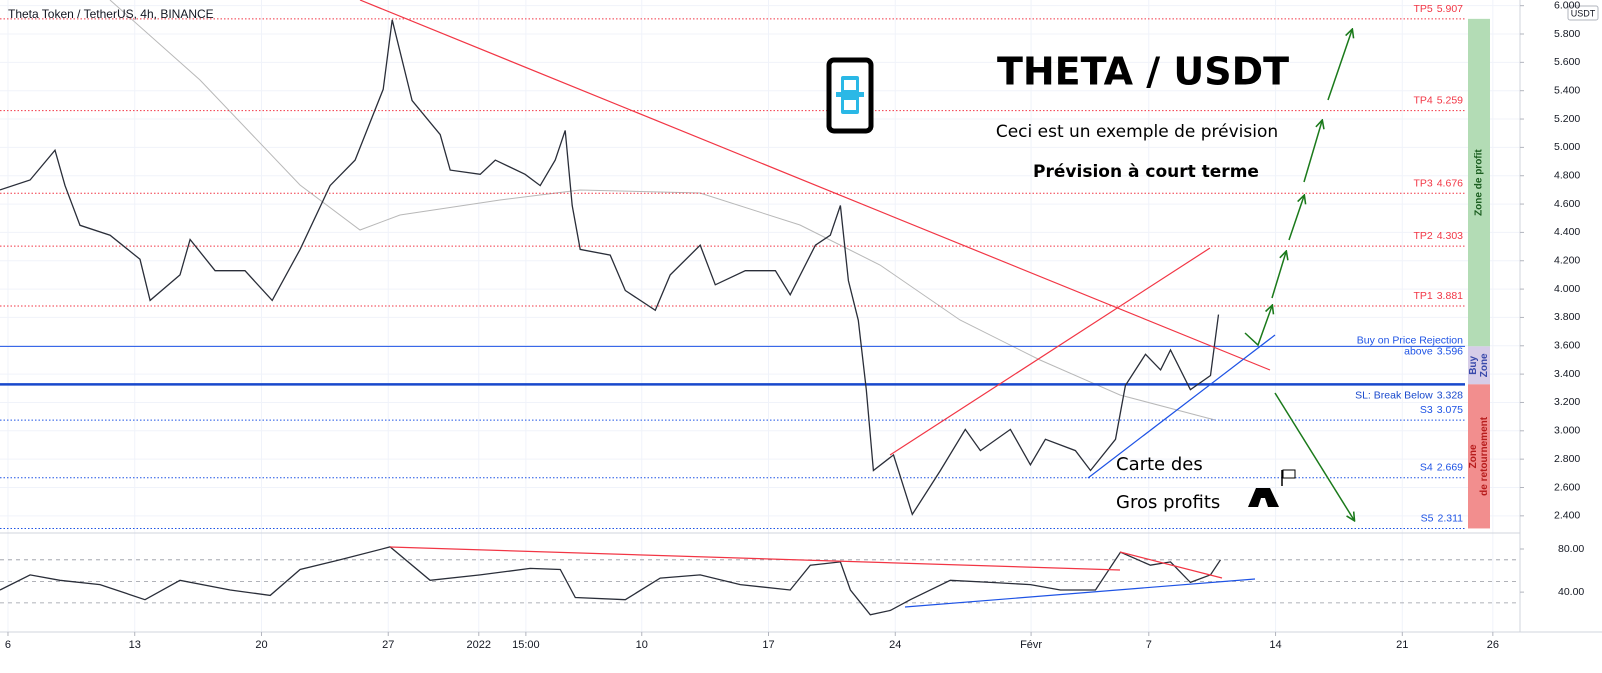  I want to click on level-name: S4, so click(1426, 467).